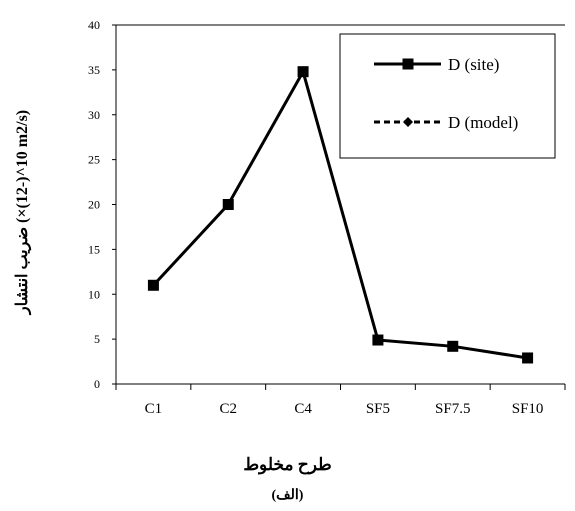  I want to click on figure-caption: (الف), so click(287, 495).